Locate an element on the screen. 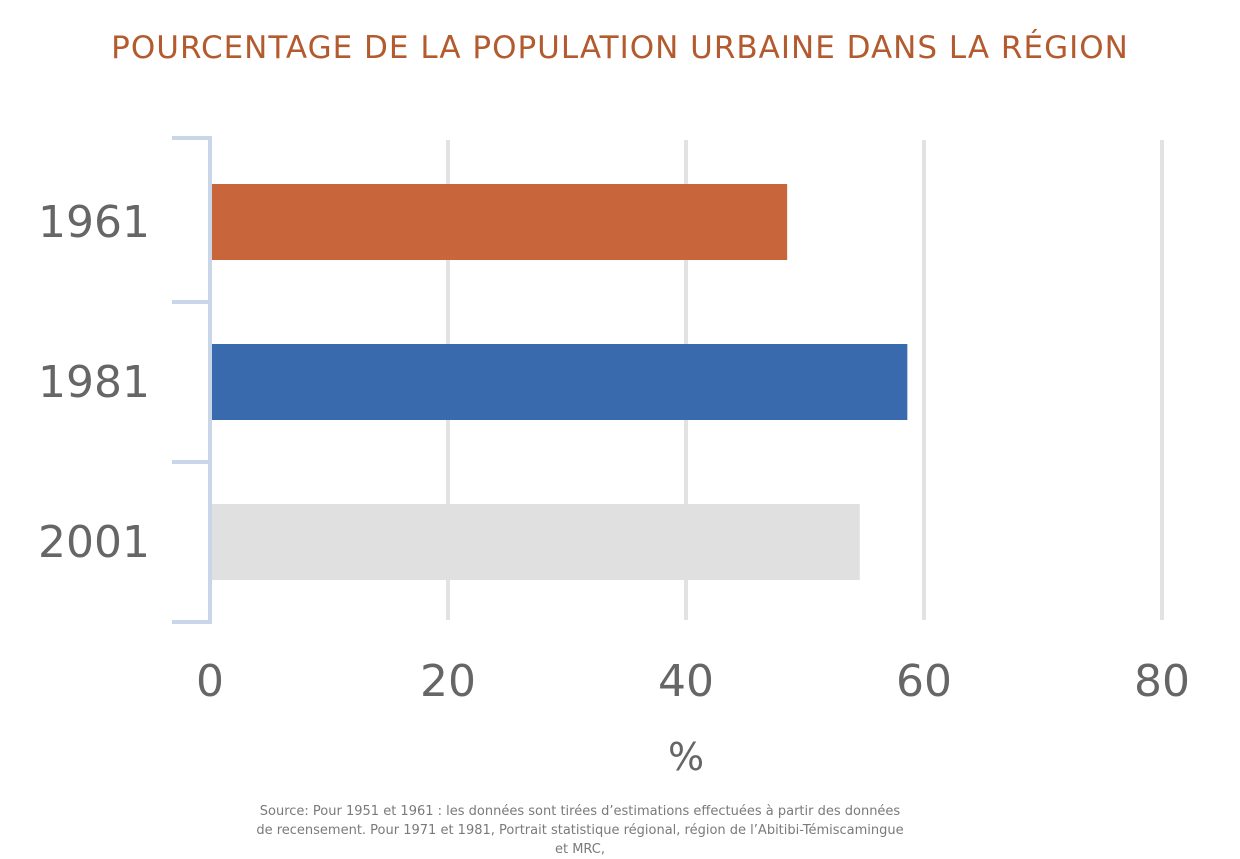 The width and height of the screenshot is (1240, 859). y-tick-label-2001: 2001 is located at coordinates (94, 542).